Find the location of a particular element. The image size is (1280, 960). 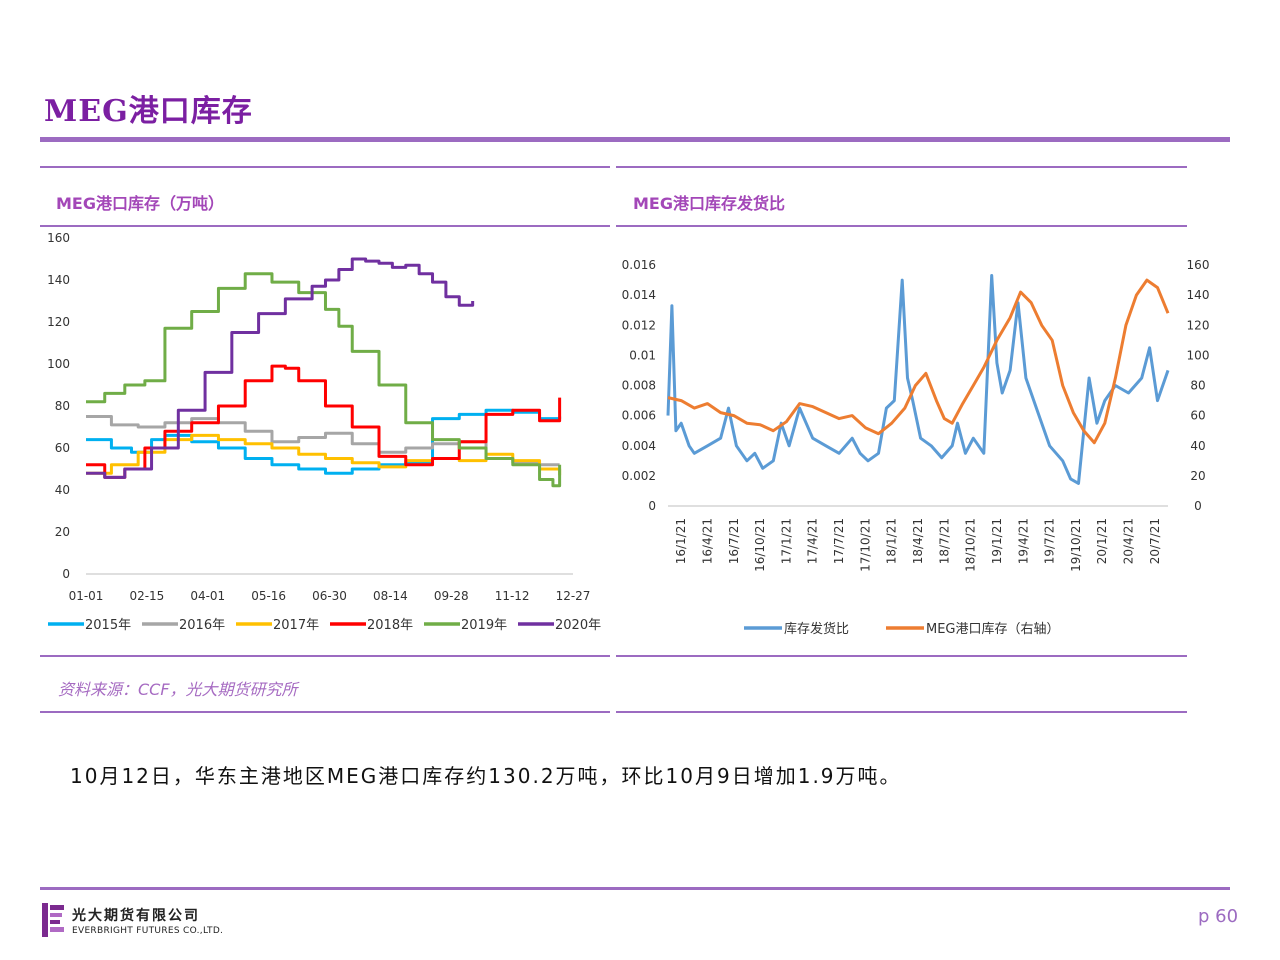

x-tick-label: 01-01 is located at coordinates (86, 596).